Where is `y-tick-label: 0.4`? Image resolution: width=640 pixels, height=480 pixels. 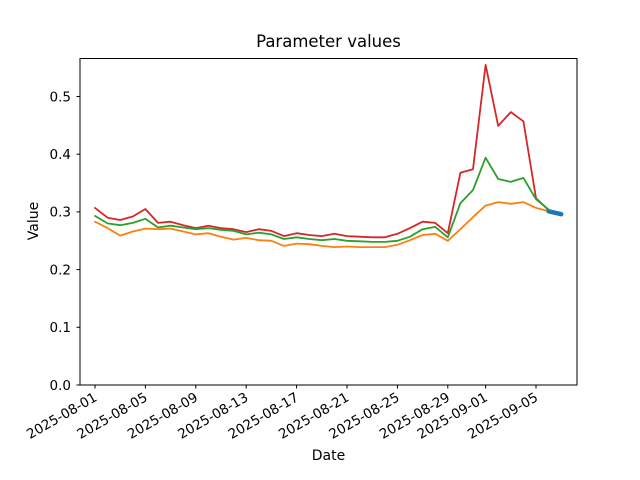
y-tick-label: 0.4 is located at coordinates (60, 155).